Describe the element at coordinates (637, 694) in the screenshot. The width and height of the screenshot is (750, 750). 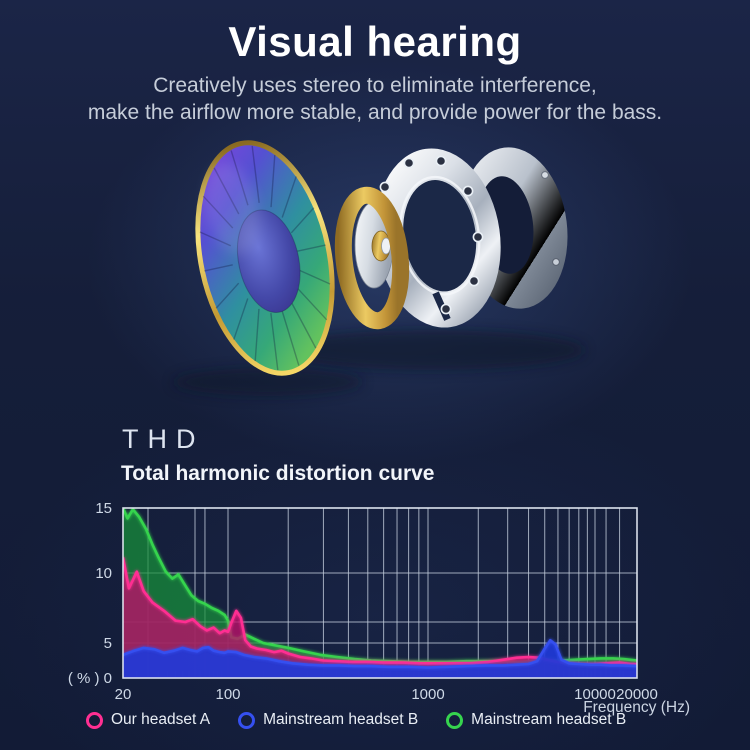
I see `x-tick-label: 20000` at that location.